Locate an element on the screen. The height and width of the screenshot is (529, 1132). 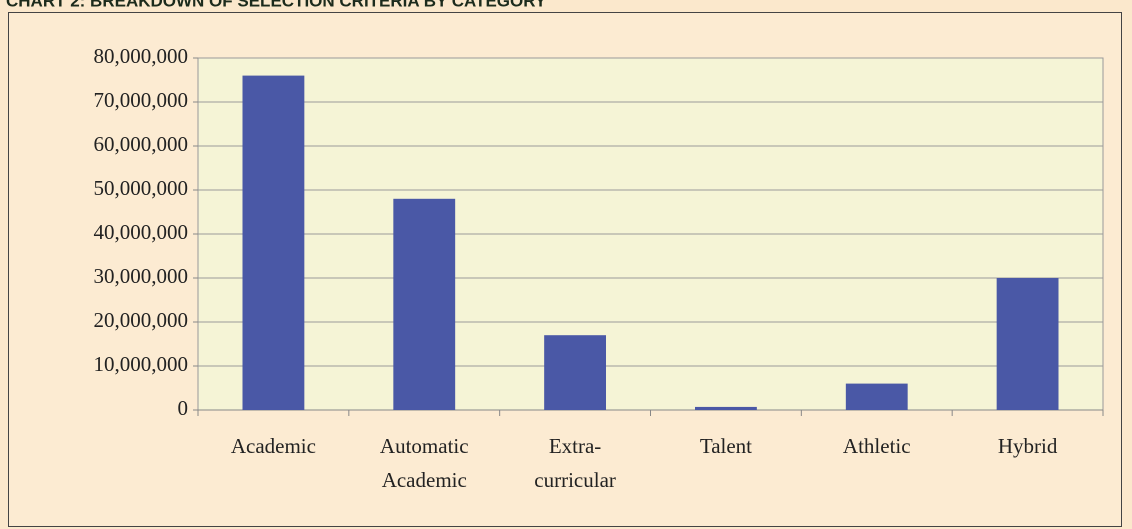
y-tick-label: 70,000,000 is located at coordinates (141, 100).